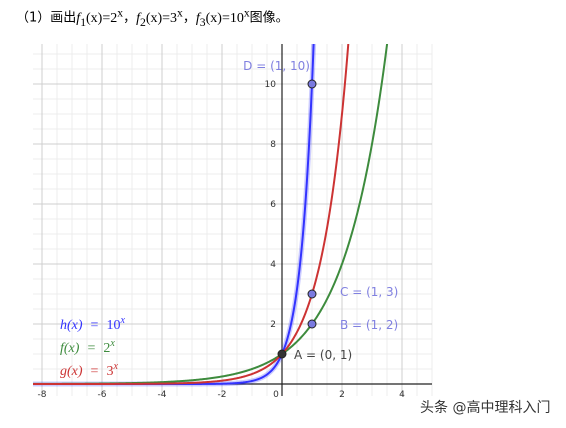  Describe the element at coordinates (269, 18) in the screenshot. I see `problem-suffix: 图像。` at that location.